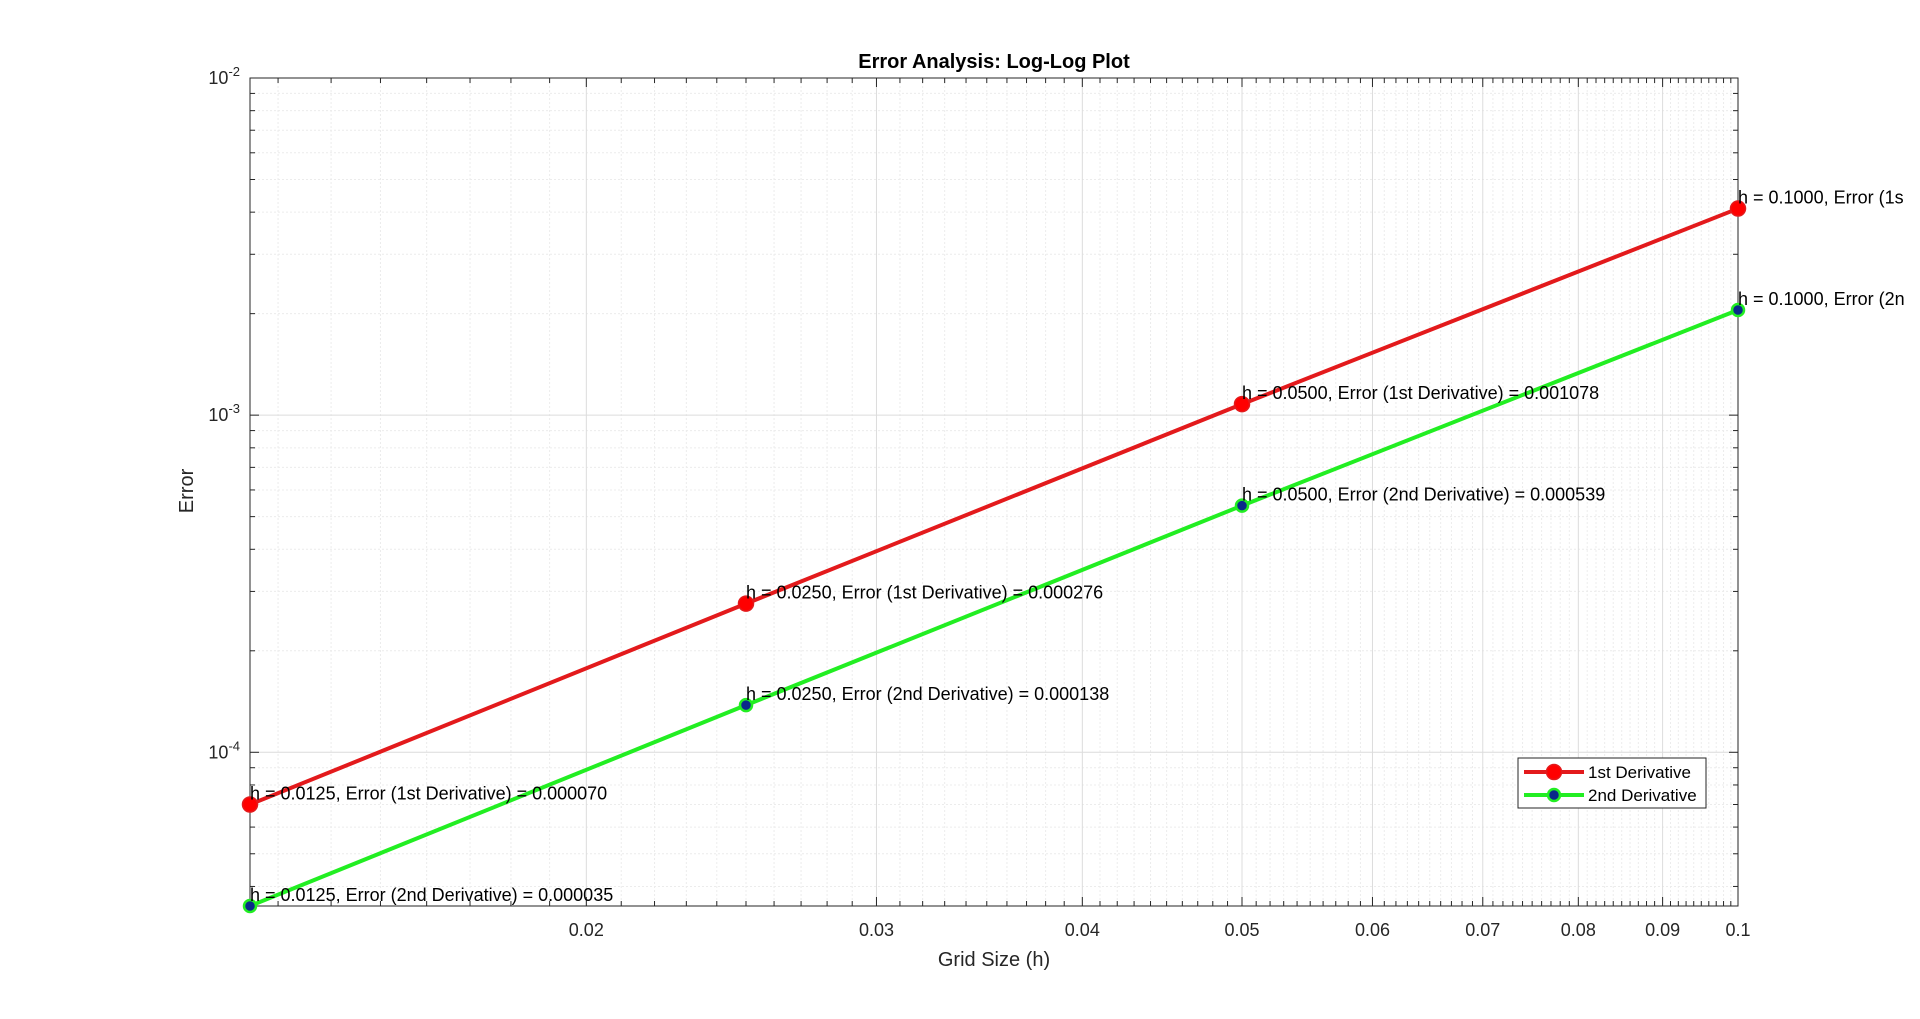 This screenshot has height=1019, width=1920. I want to click on y-tick-label: 10⁻³, so click(224, 413).